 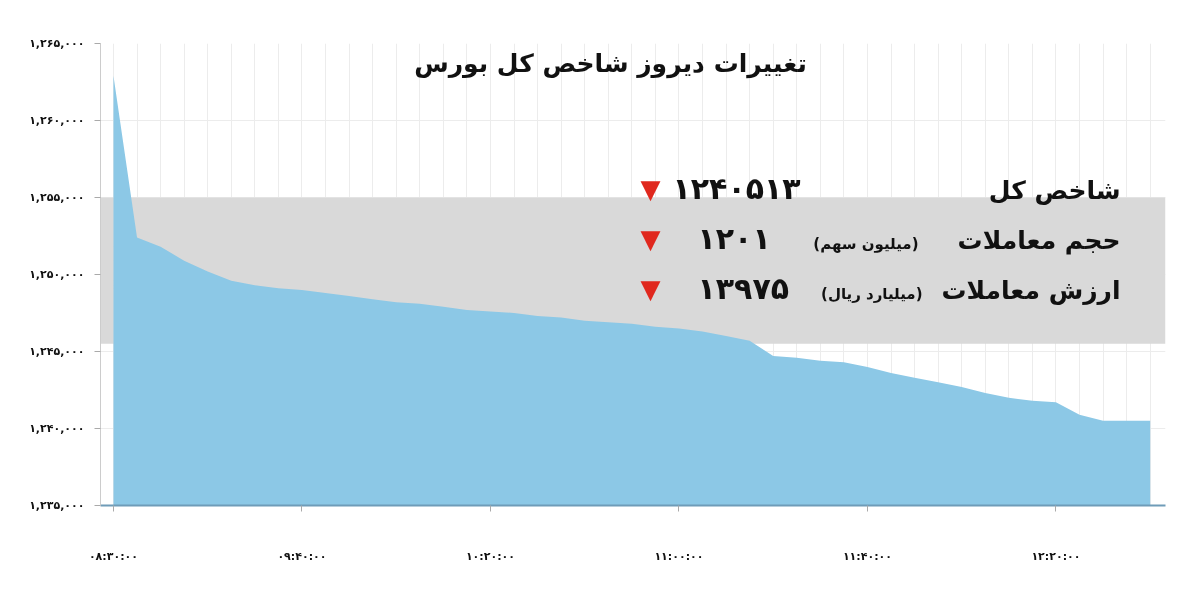 What do you see at coordinates (1056, 556) in the screenshot?
I see `x-tick-label: ۱۲:۲۰:۰۰` at bounding box center [1056, 556].